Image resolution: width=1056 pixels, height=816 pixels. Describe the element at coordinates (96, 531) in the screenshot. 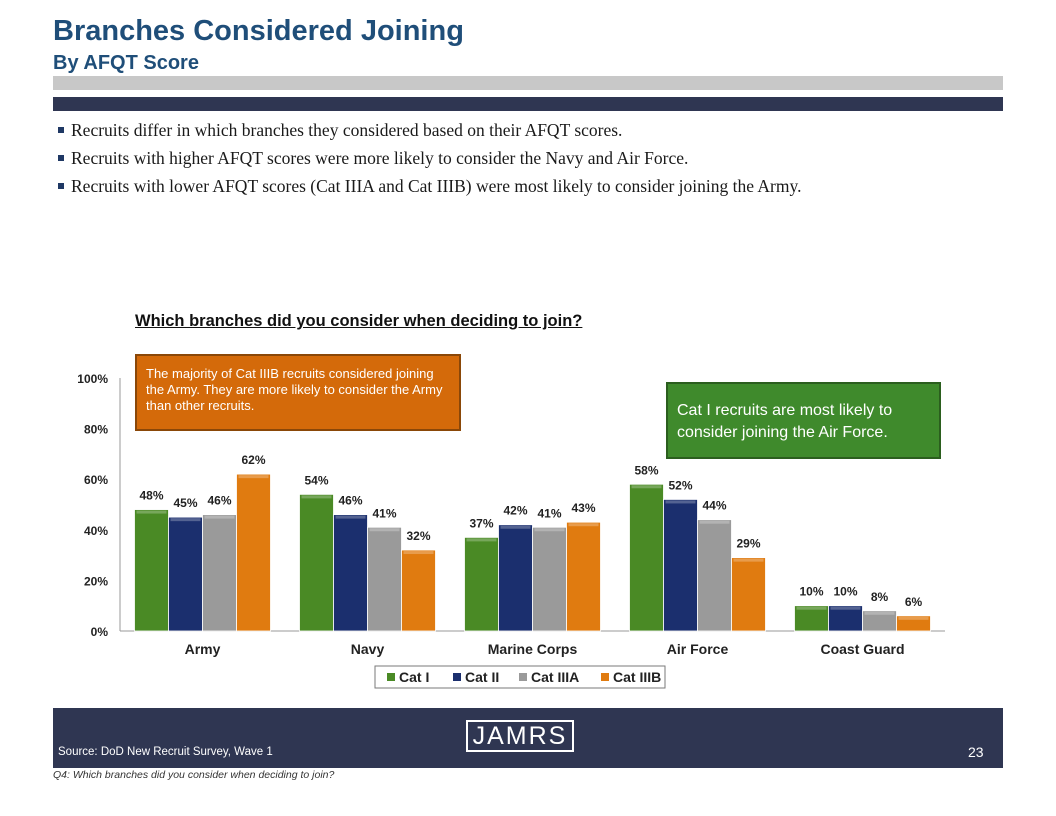

I see `y-tick-label: 40%` at that location.